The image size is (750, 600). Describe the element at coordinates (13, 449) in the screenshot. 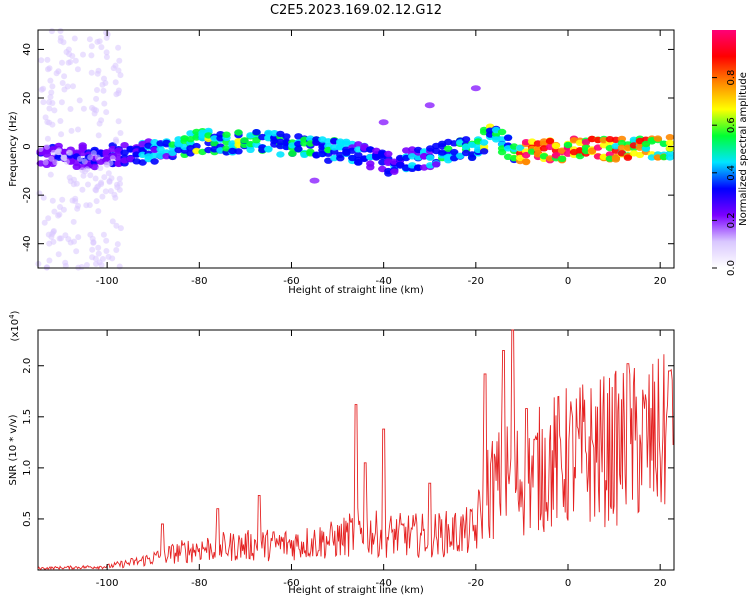

I see `snr-y-label: SNR (10 * v/v)` at that location.